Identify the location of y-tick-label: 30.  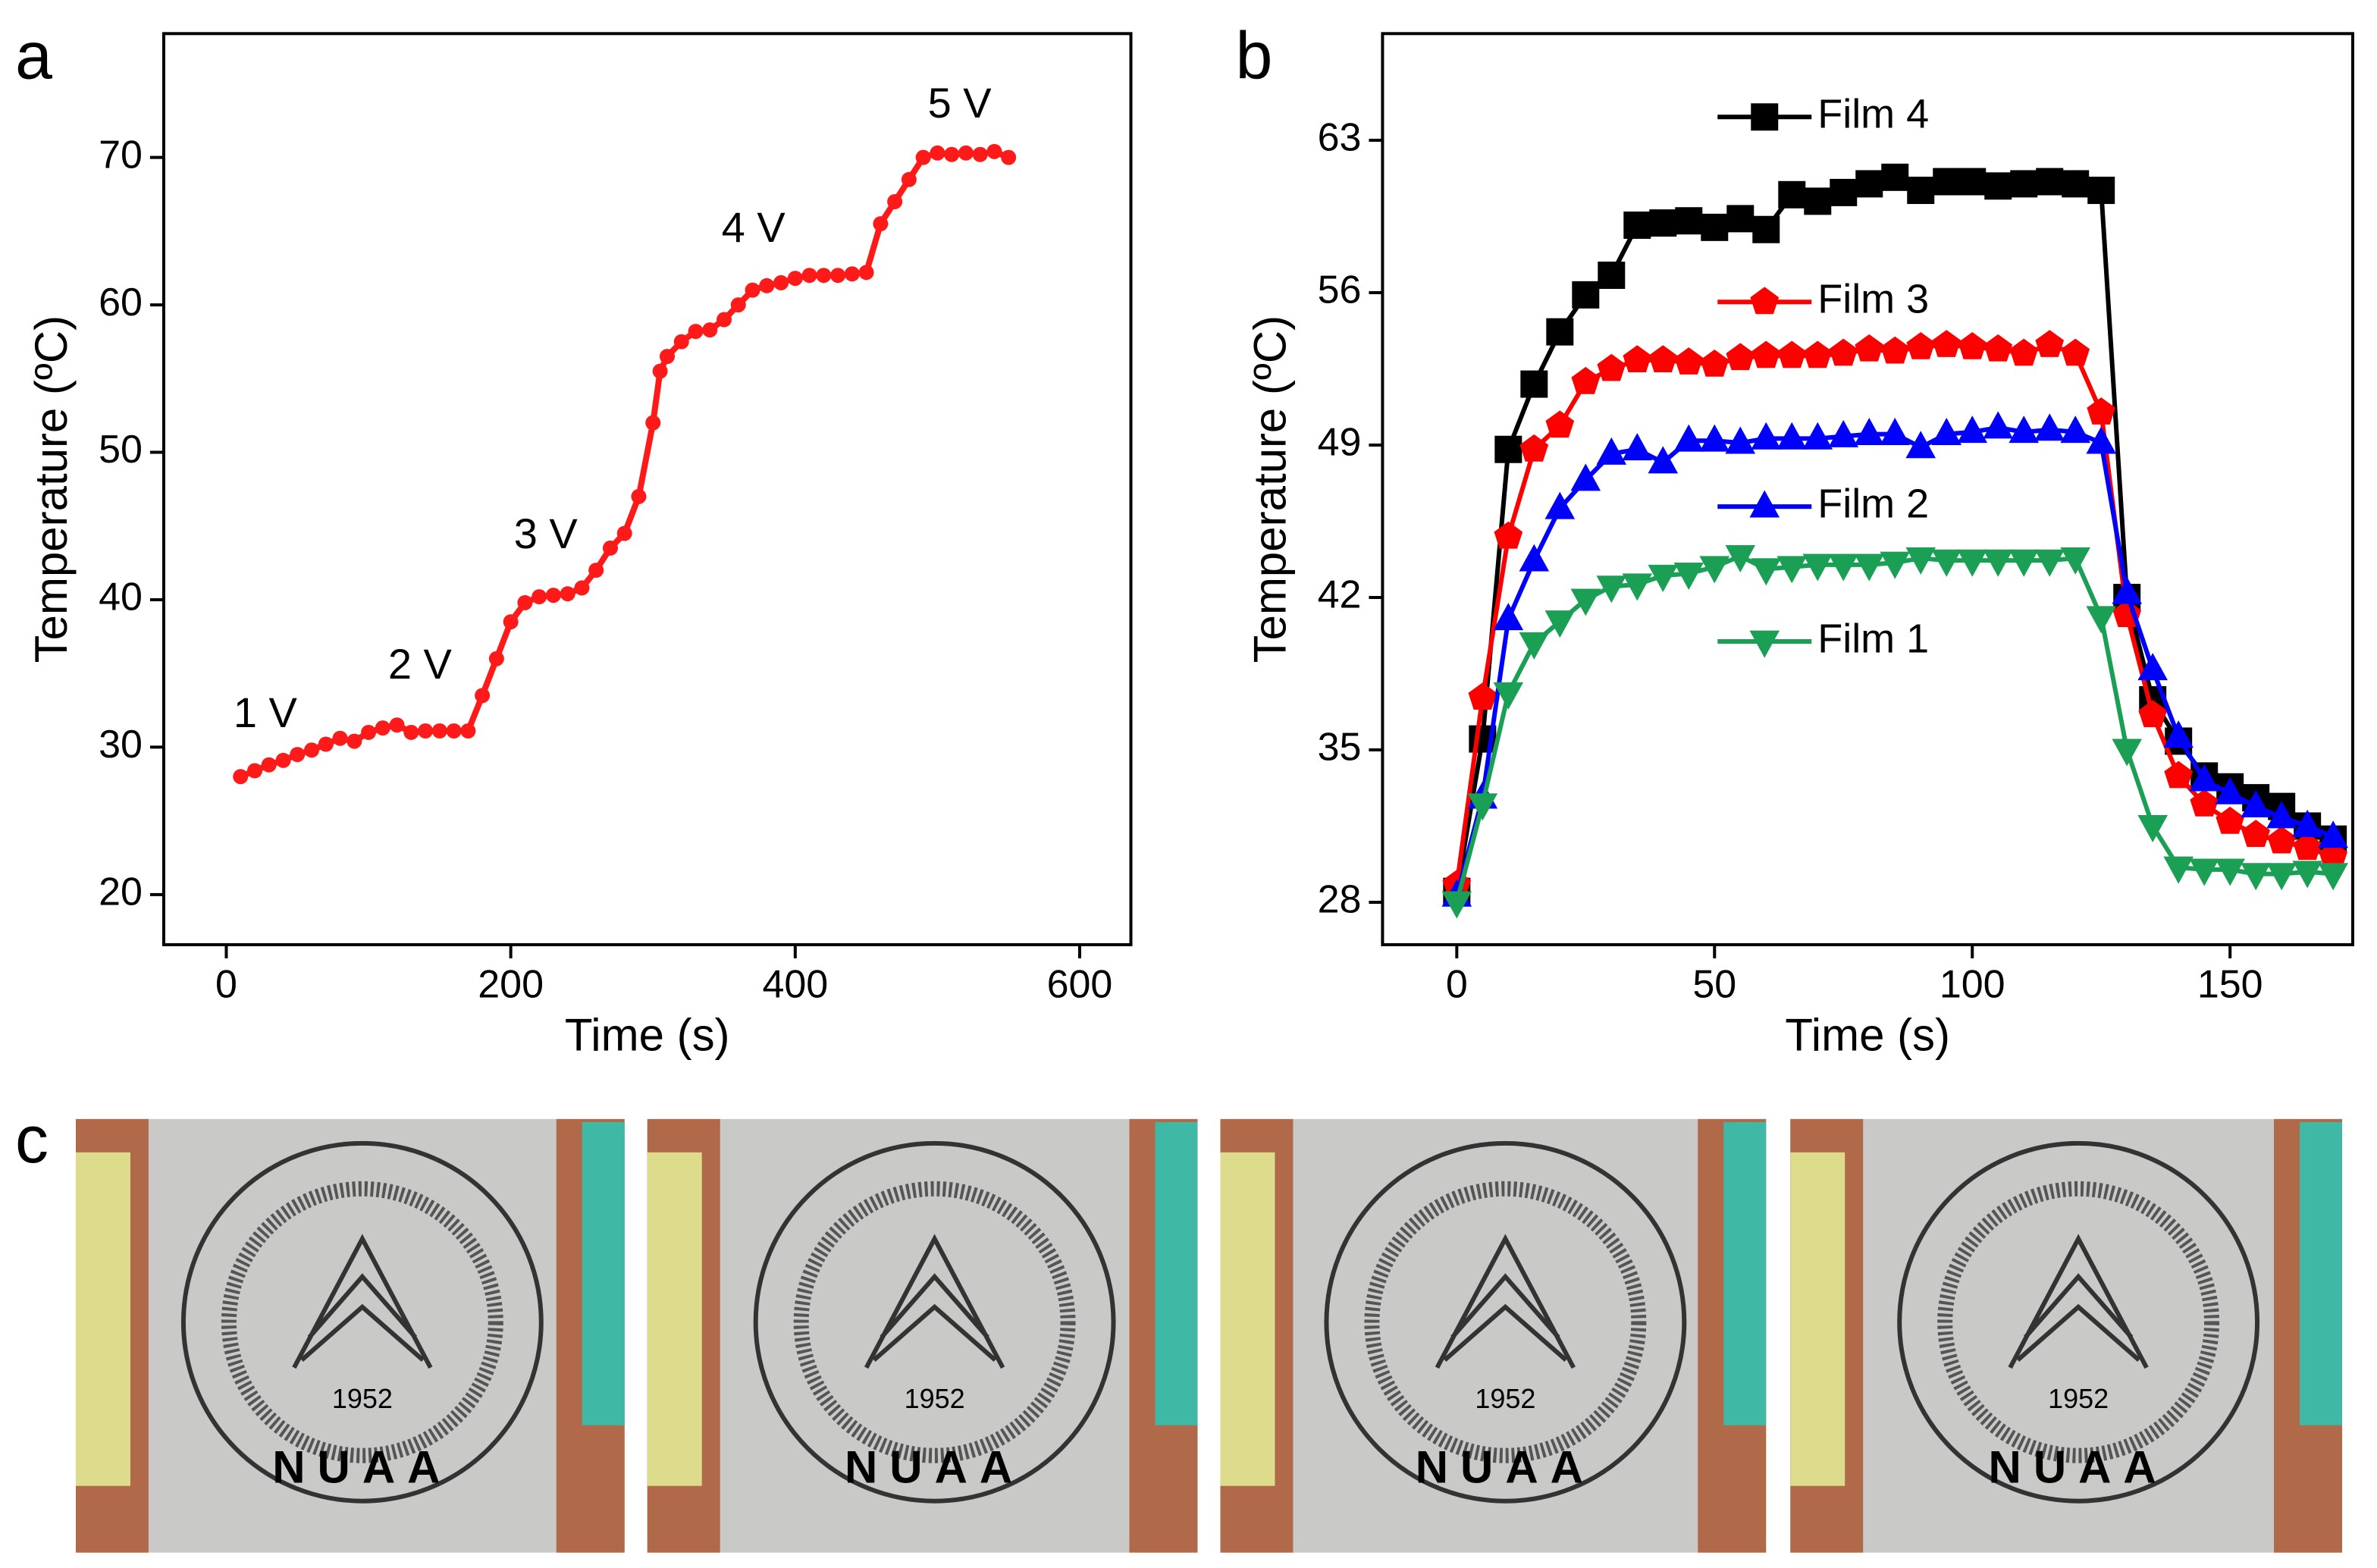
(121, 745).